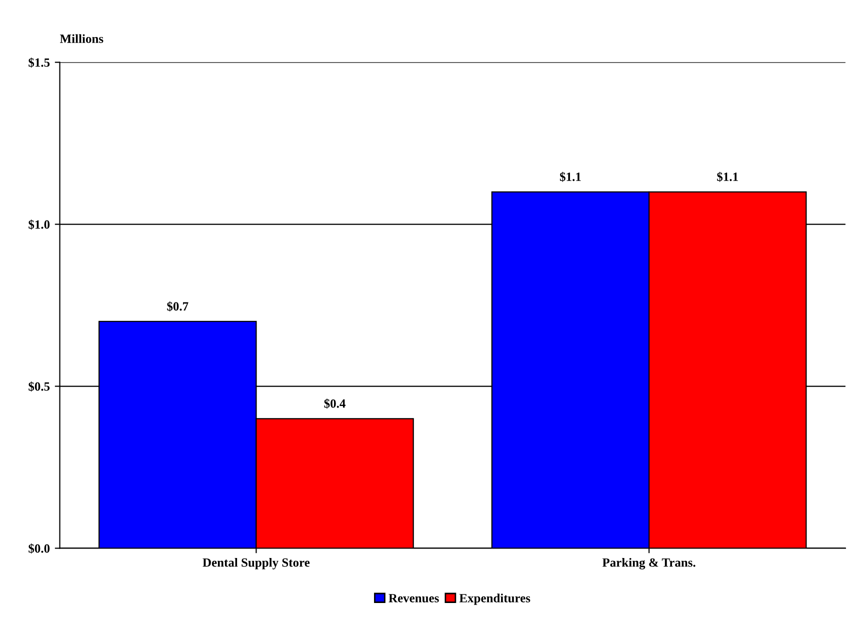  I want to click on legend-label: Revenues, so click(413, 598).